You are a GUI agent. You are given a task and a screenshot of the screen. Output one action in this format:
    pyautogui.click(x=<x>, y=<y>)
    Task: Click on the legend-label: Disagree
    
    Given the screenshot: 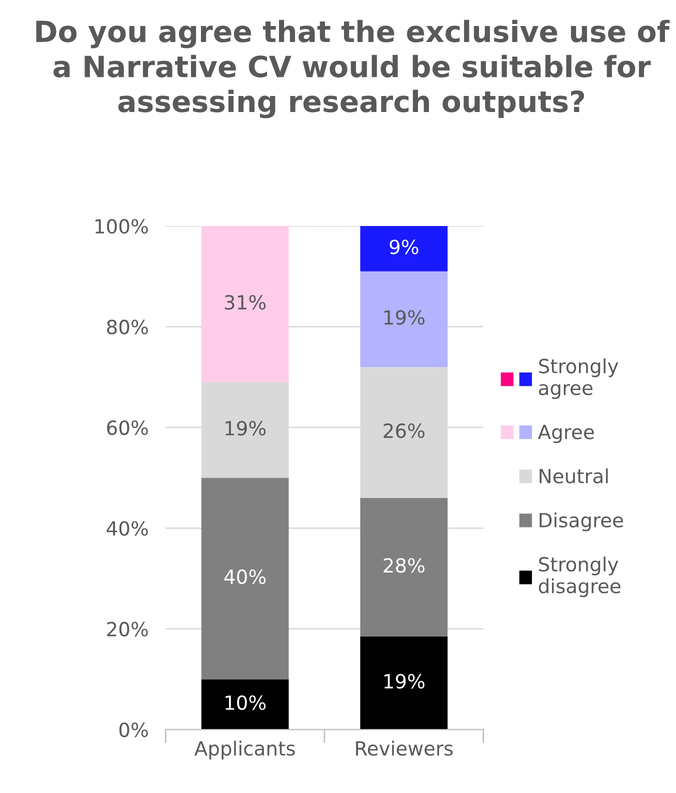 What is the action you would take?
    pyautogui.click(x=581, y=522)
    